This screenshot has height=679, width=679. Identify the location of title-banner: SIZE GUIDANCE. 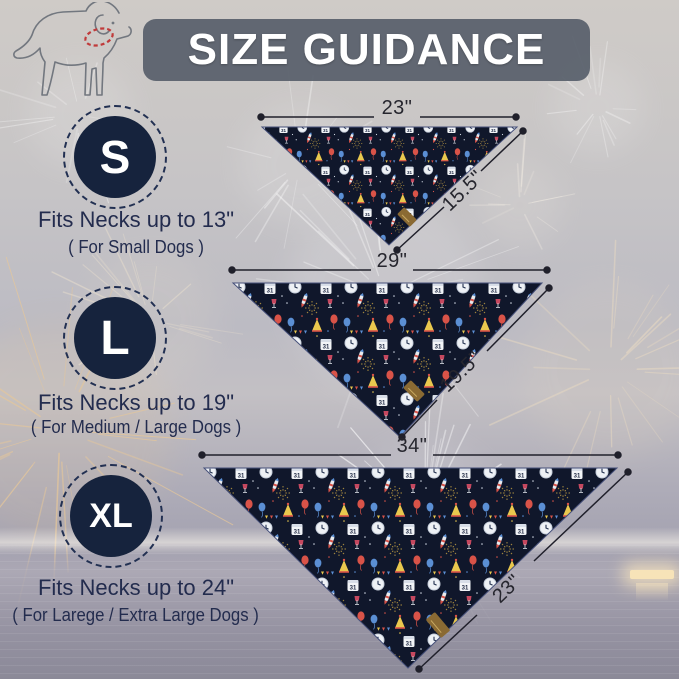
(366, 50).